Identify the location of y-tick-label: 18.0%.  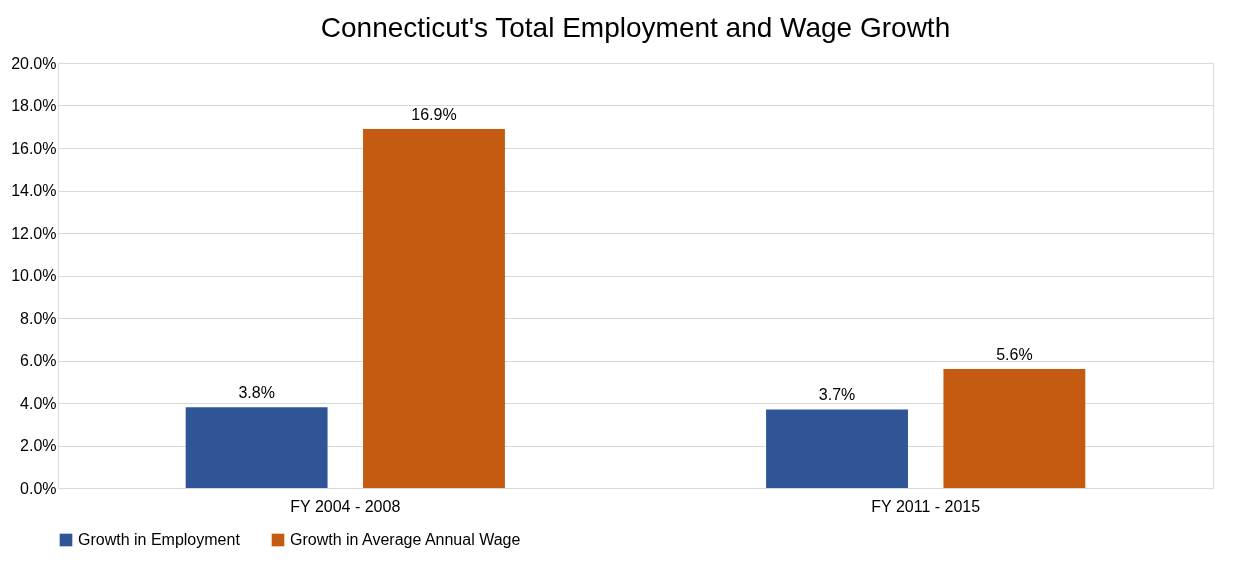
(34, 105).